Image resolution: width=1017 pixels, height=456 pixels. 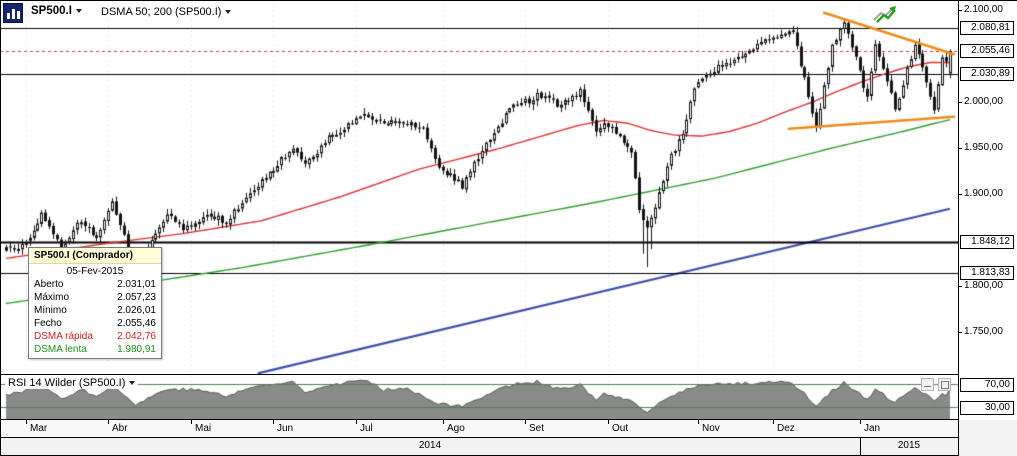 What do you see at coordinates (430, 445) in the screenshot?
I see `year-label: 2014` at bounding box center [430, 445].